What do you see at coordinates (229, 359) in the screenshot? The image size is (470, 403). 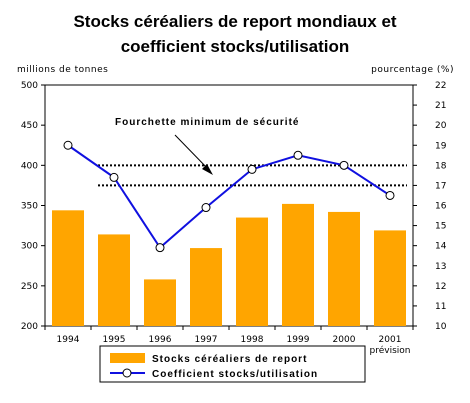 I see `legend-bar-label: Stocks céréaliers de report` at bounding box center [229, 359].